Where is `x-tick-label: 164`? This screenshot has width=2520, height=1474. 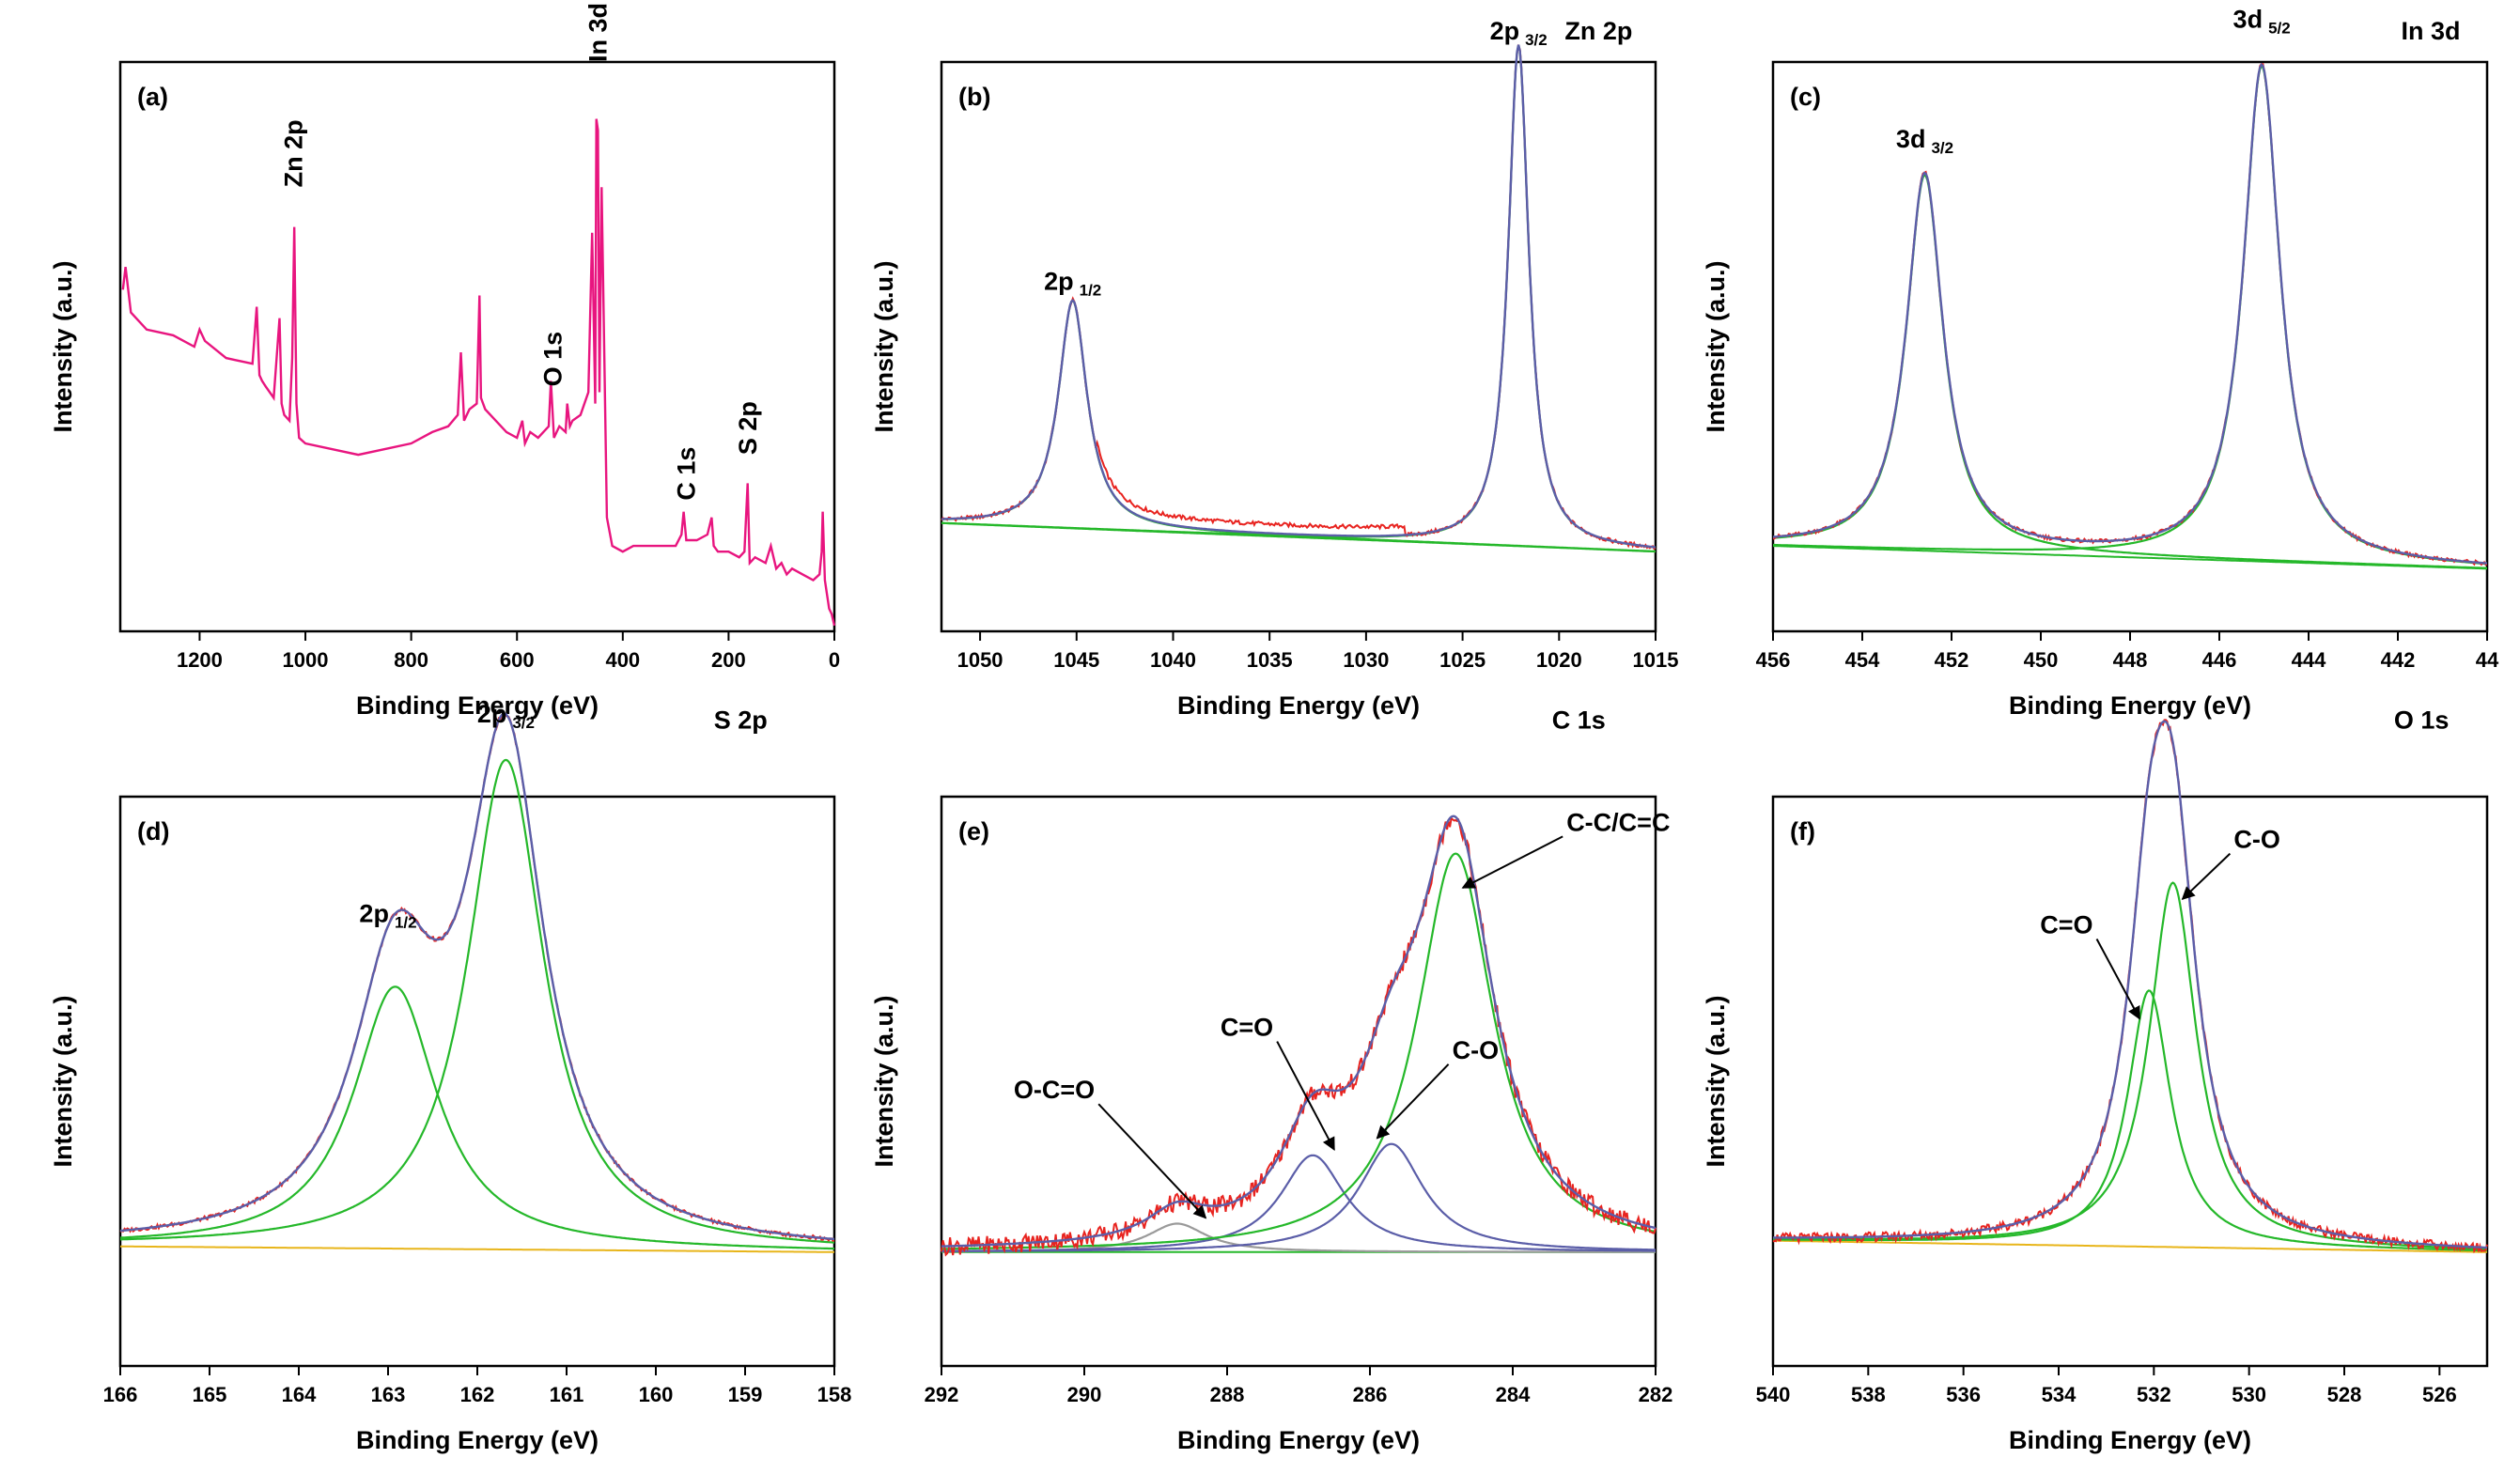 x-tick-label: 164 is located at coordinates (299, 1395).